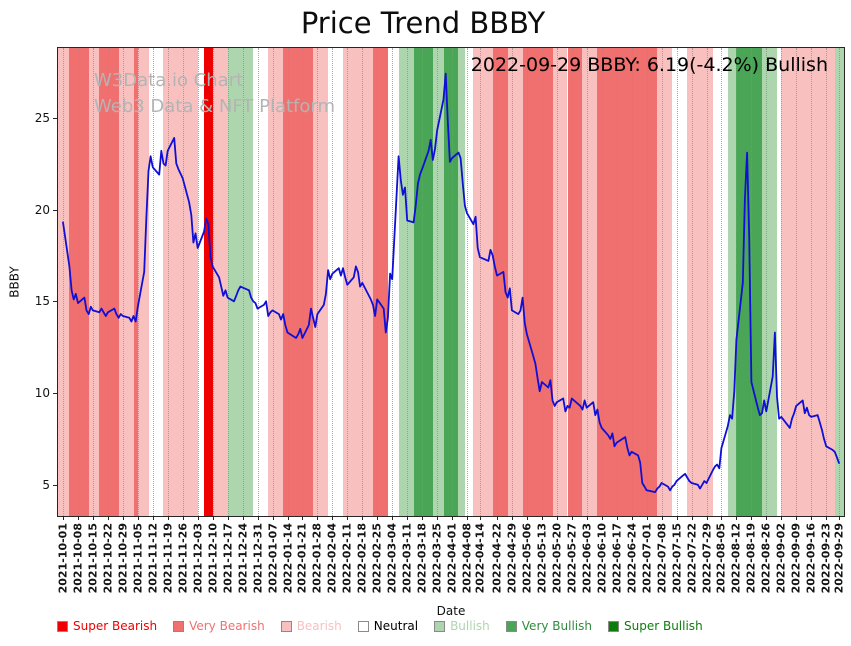 The image size is (851, 646). What do you see at coordinates (632, 558) in the screenshot?
I see `x-tick-label: 2022-06-24` at bounding box center [632, 558].